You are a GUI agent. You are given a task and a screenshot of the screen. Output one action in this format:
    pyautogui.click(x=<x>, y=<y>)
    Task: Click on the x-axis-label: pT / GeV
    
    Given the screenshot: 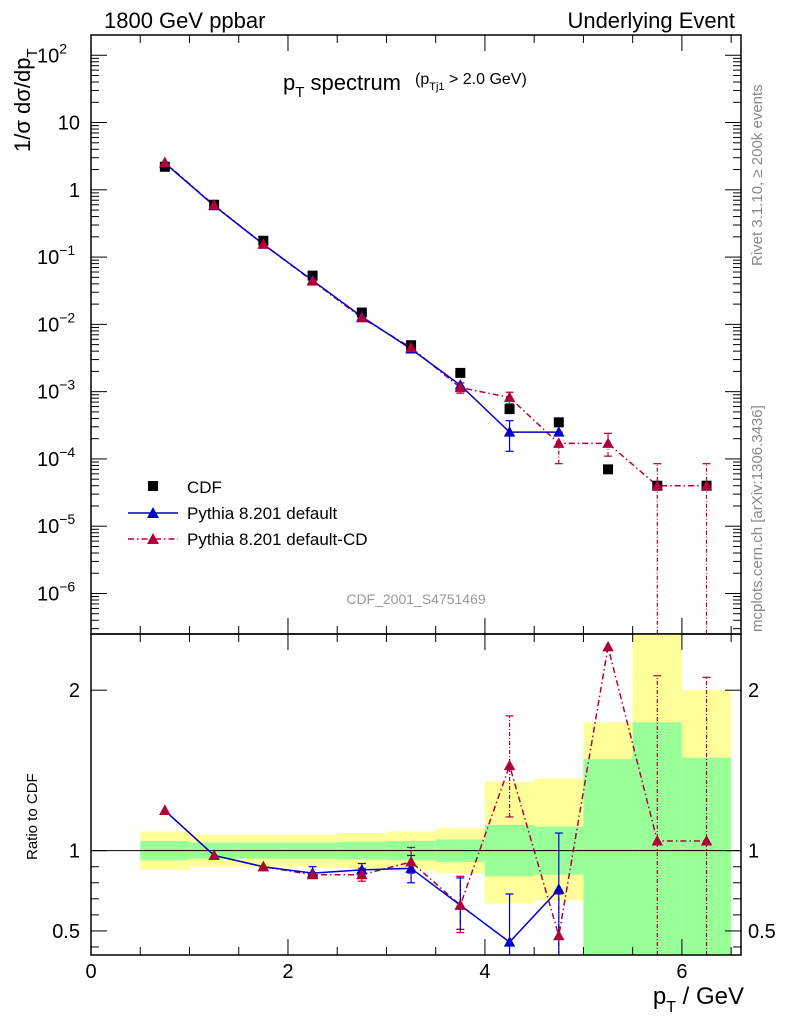 What is the action you would take?
    pyautogui.click(x=698, y=999)
    